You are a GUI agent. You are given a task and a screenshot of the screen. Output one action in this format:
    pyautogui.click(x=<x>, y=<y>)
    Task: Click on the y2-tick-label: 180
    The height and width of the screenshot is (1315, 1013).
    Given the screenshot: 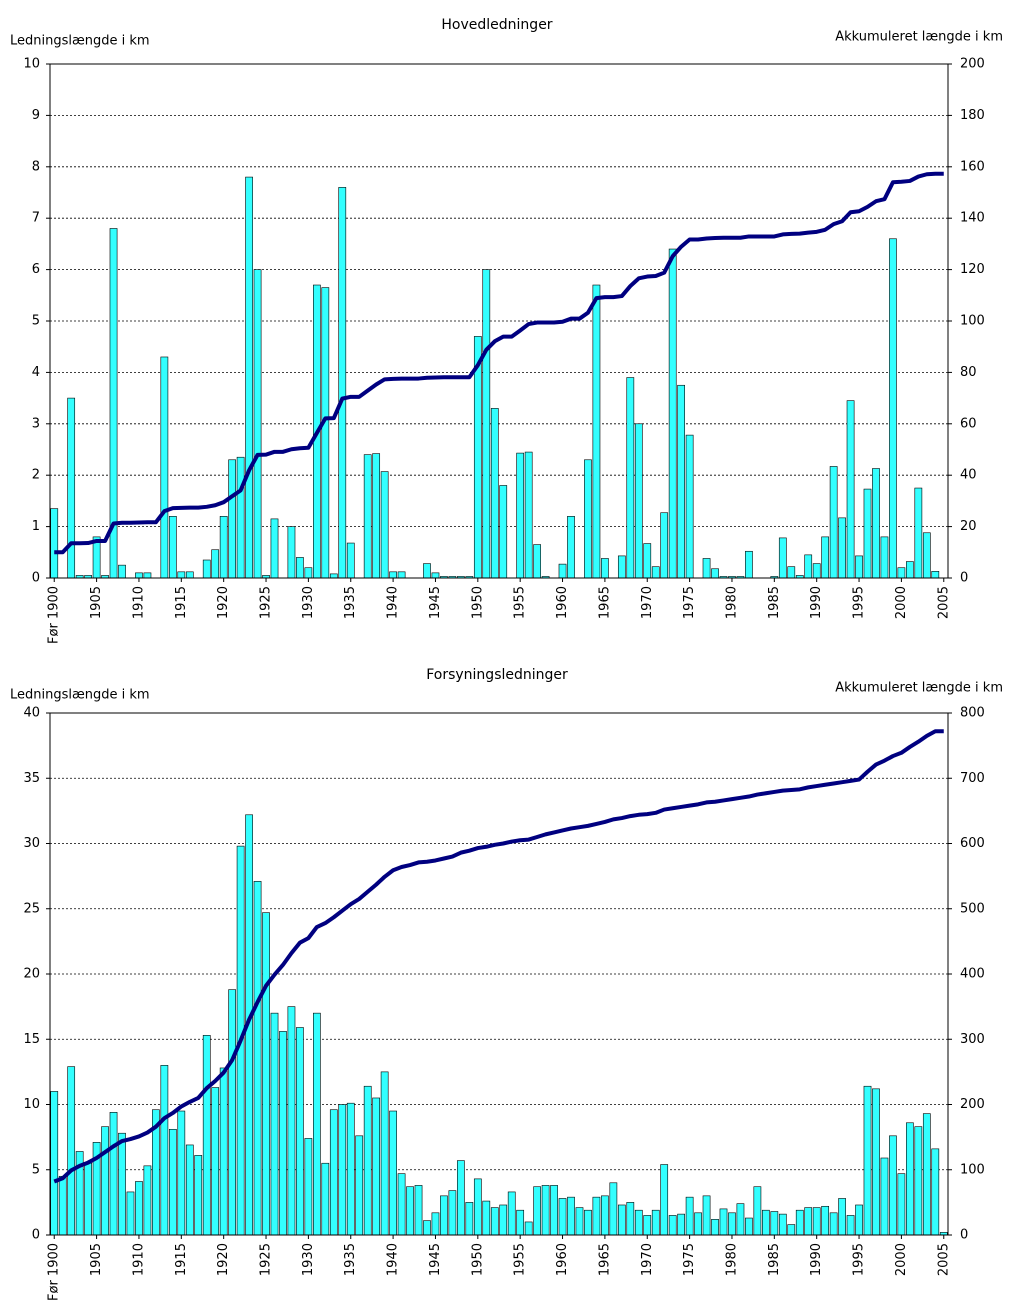 What is the action you would take?
    pyautogui.click(x=972, y=115)
    